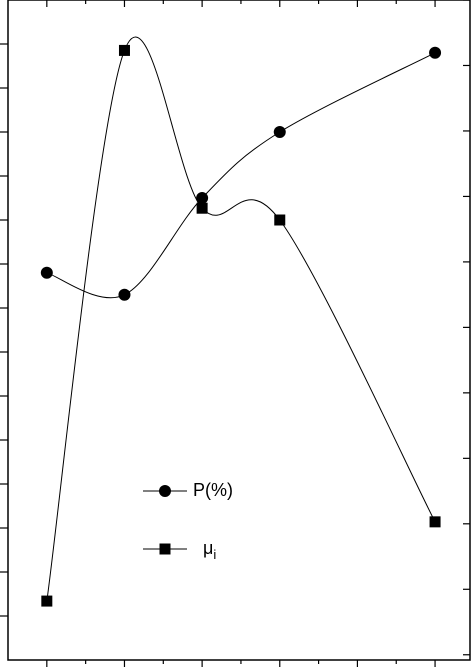  What do you see at coordinates (209, 550) in the screenshot?
I see `legend-label: μi` at bounding box center [209, 550].